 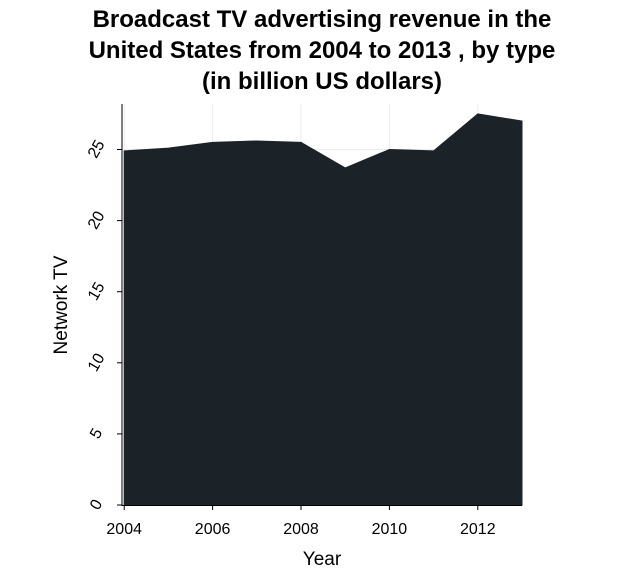 I want to click on y-tick-label: 10, so click(x=97, y=363).